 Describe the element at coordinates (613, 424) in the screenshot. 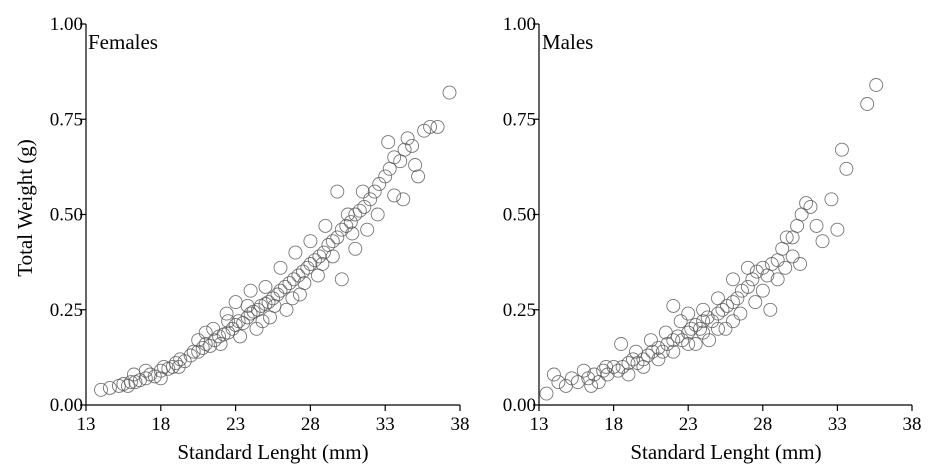

I see `x-tick-label: 18` at that location.